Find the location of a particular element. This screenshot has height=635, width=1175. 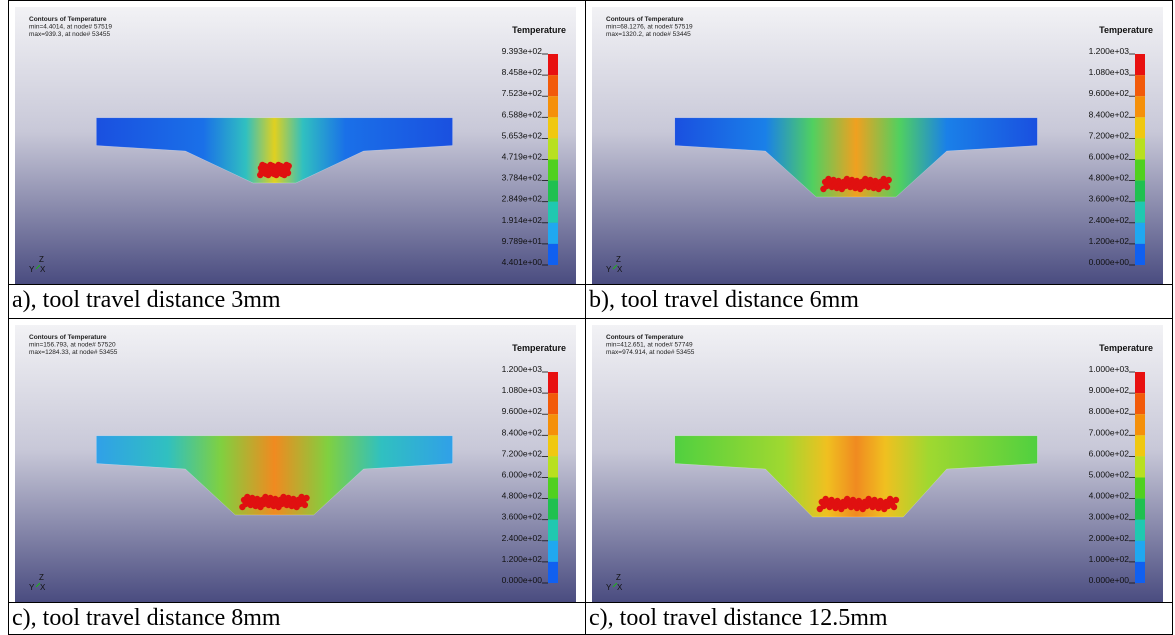

axis-line is located at coordinates (615, 267).